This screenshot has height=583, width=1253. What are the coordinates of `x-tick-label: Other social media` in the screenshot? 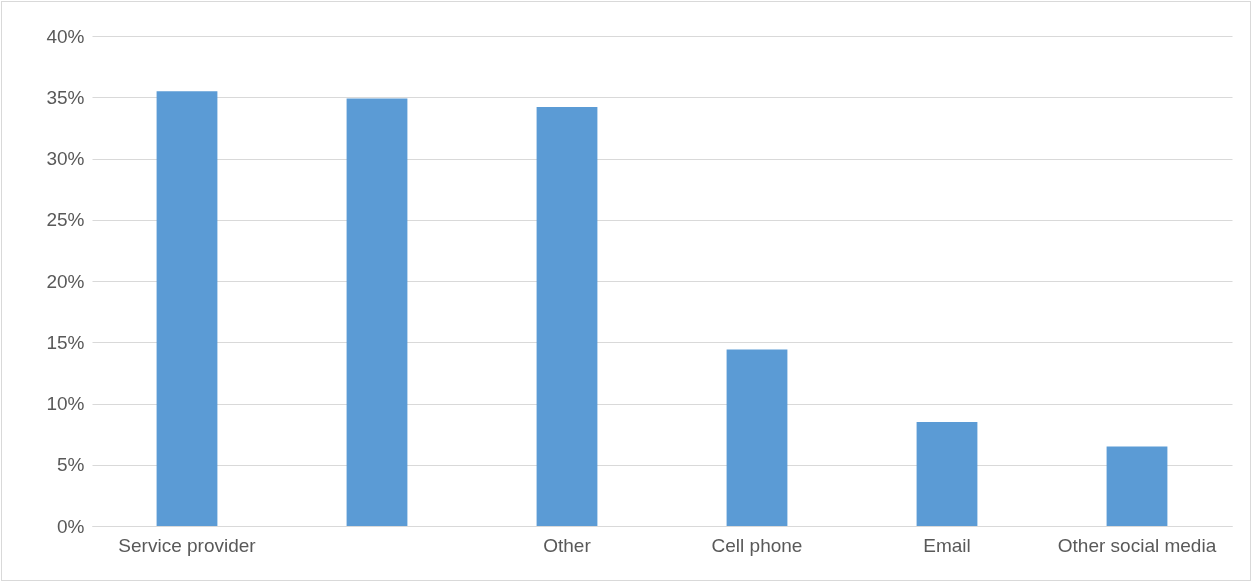 It's located at (1137, 545).